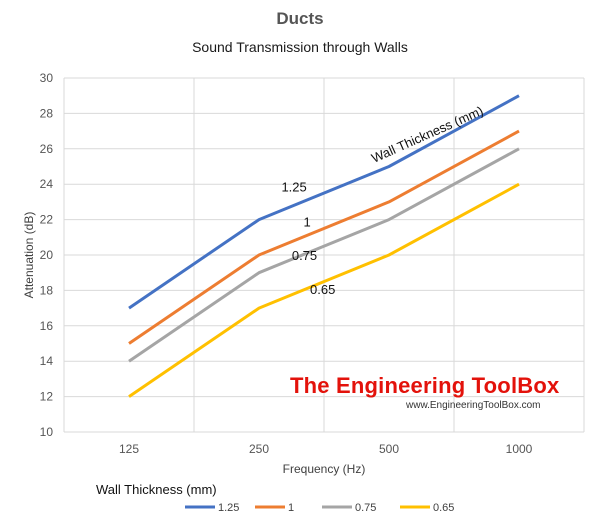 This screenshot has width=600, height=527. What do you see at coordinates (228, 508) in the screenshot?
I see `legend-label: 1.25` at bounding box center [228, 508].